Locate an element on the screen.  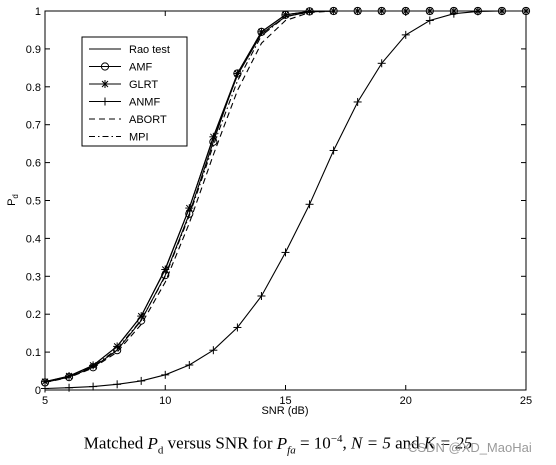
x-tick-label: 15 is located at coordinates (285, 401).